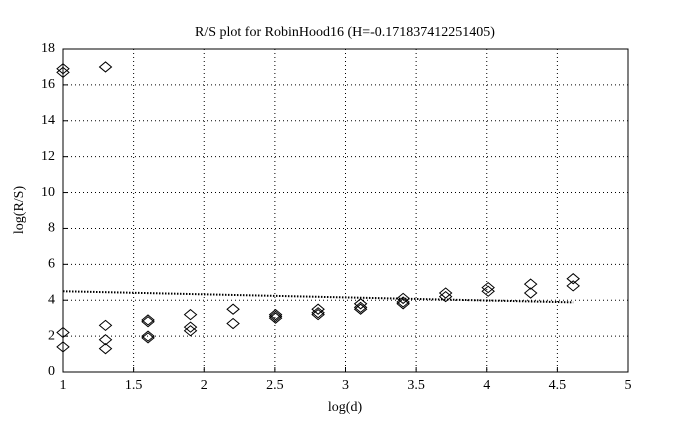 This screenshot has width=678, height=430. What do you see at coordinates (63, 385) in the screenshot?
I see `x-tick-label: 1` at bounding box center [63, 385].